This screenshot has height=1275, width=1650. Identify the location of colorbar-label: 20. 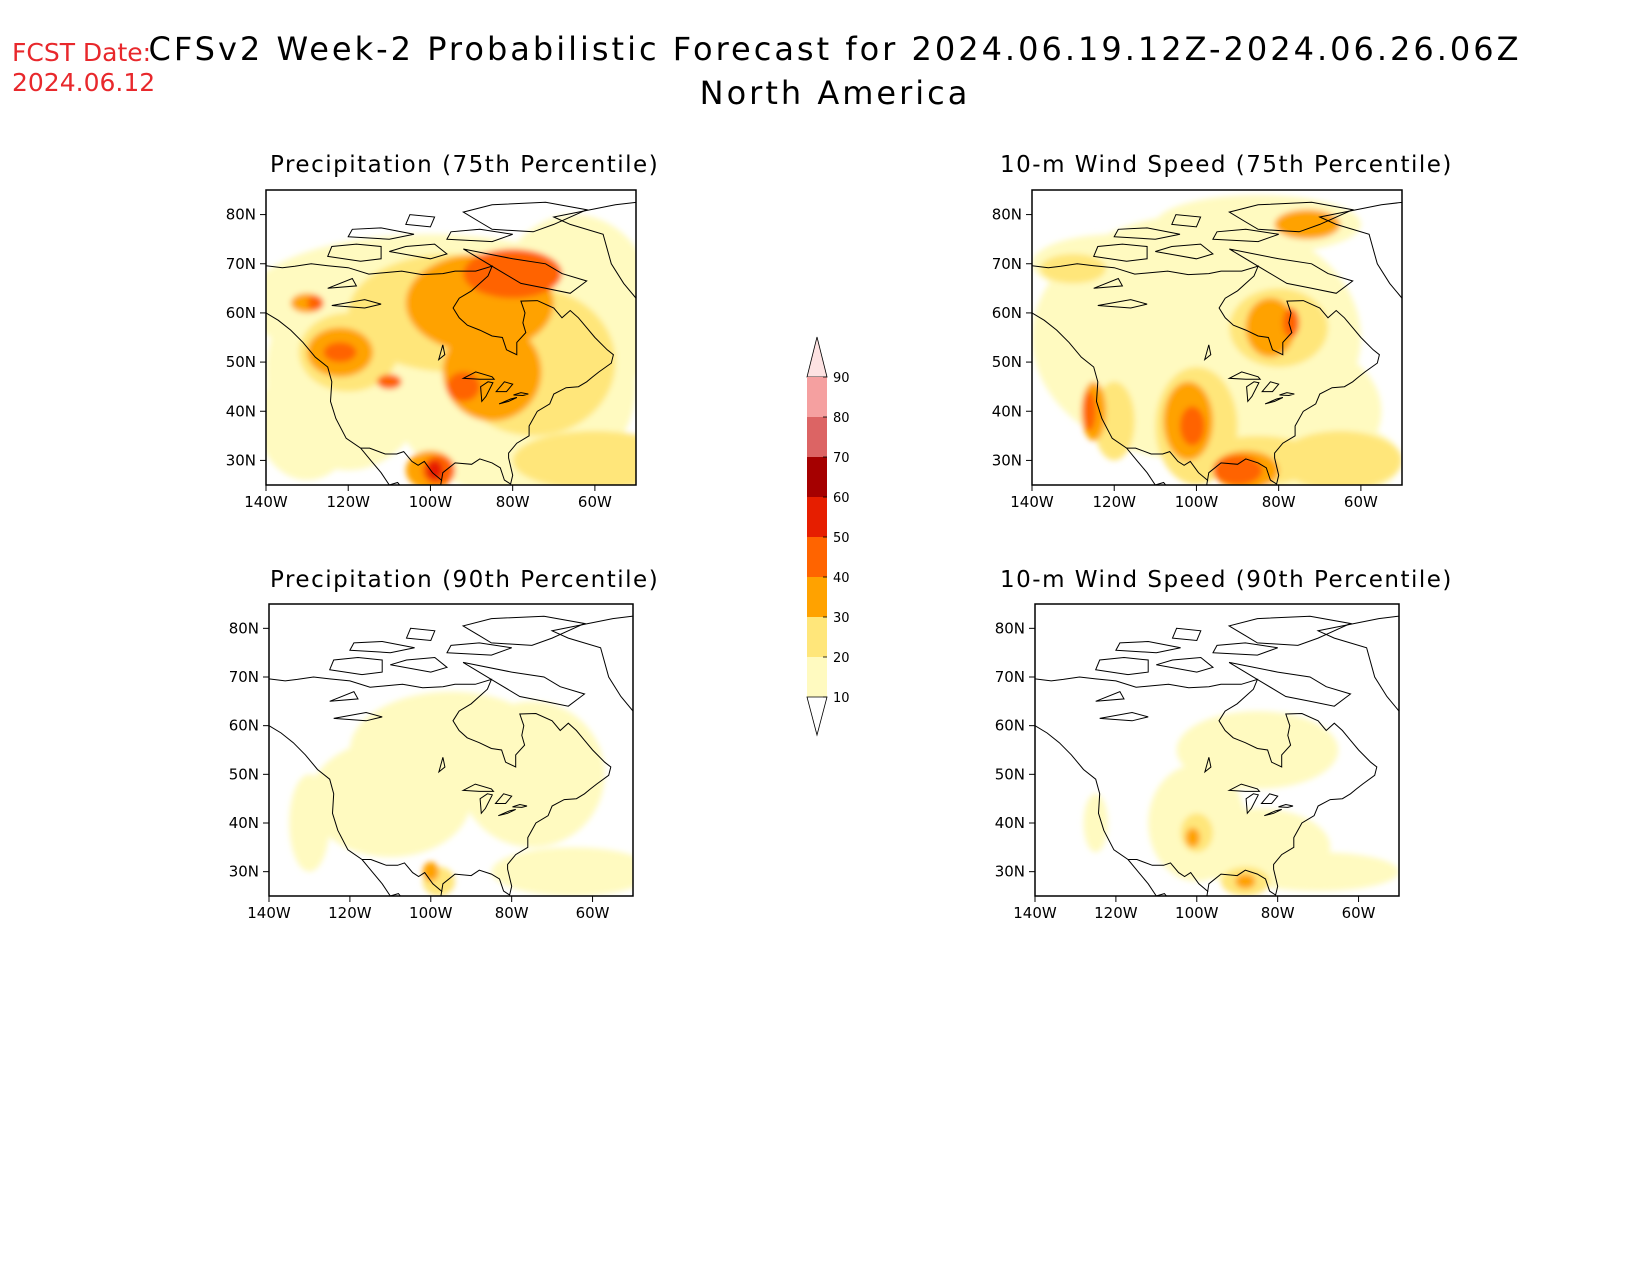
(841, 658).